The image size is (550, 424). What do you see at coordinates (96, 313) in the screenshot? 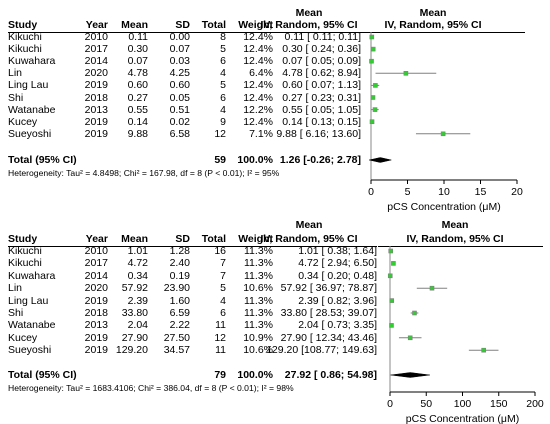
I see `row-year: 2018` at bounding box center [96, 313].